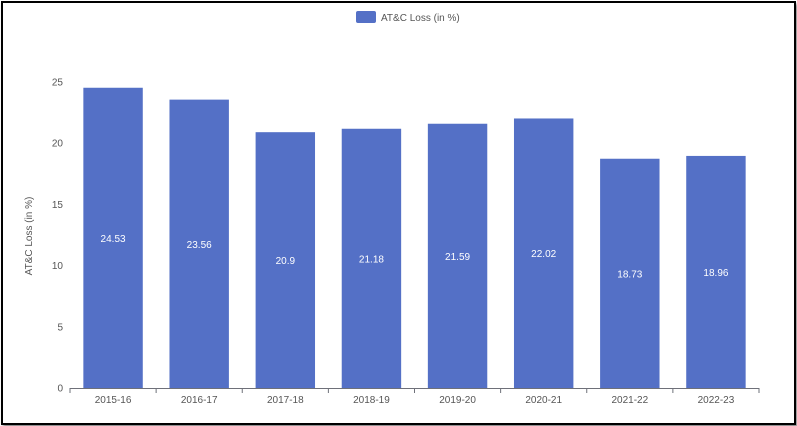 The width and height of the screenshot is (797, 426). Describe the element at coordinates (58, 236) in the screenshot. I see `y-axis-ticks: 0 5 10 15 20 25` at that location.